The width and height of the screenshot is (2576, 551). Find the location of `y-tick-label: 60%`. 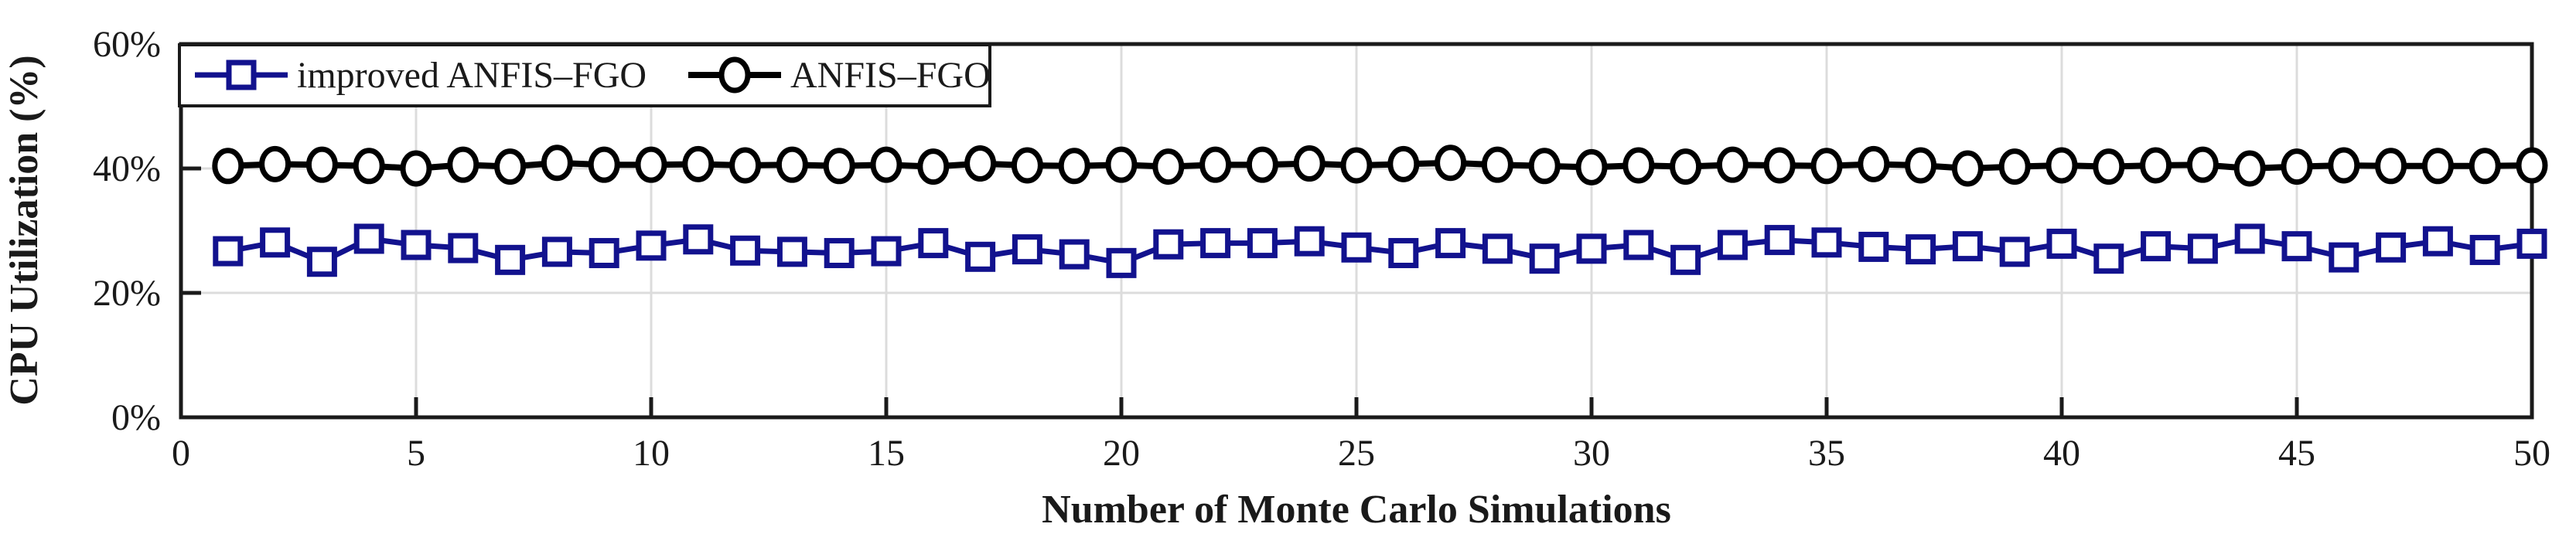

y-tick-label: 60% is located at coordinates (127, 44).